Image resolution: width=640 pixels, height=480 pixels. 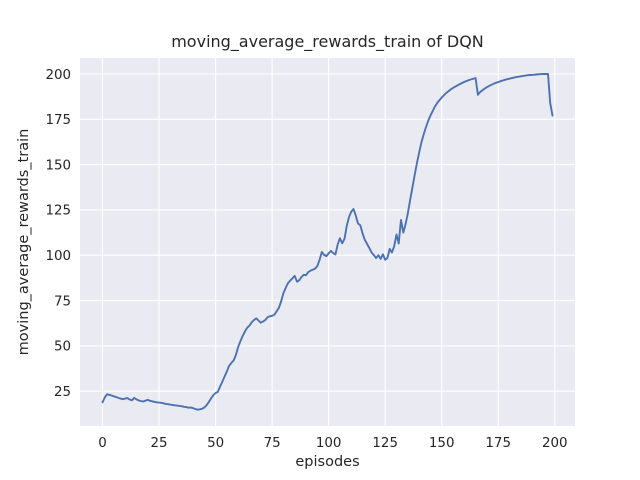 I want to click on y-tick-label: 25, so click(x=62, y=392).